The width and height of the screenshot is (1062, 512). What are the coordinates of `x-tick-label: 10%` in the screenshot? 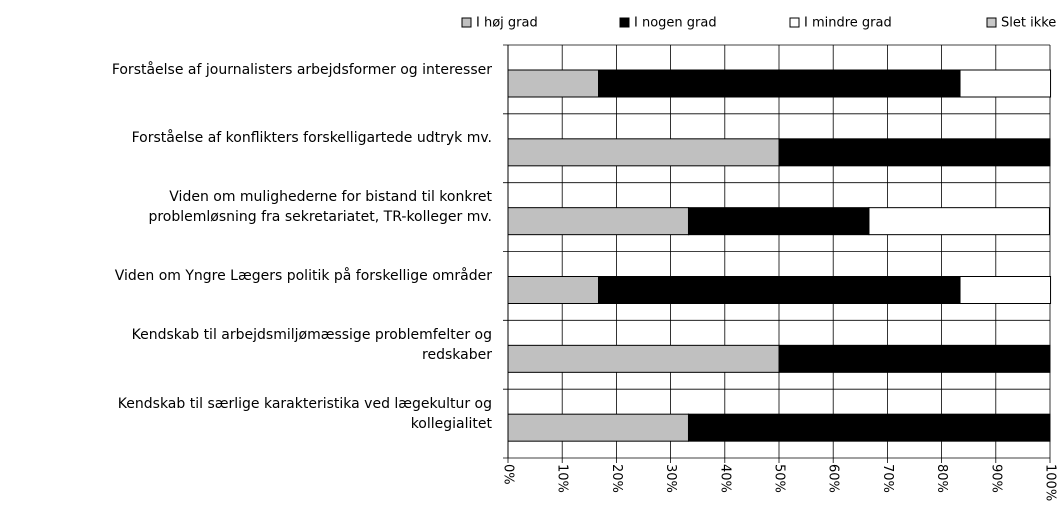 It's located at (562, 478).